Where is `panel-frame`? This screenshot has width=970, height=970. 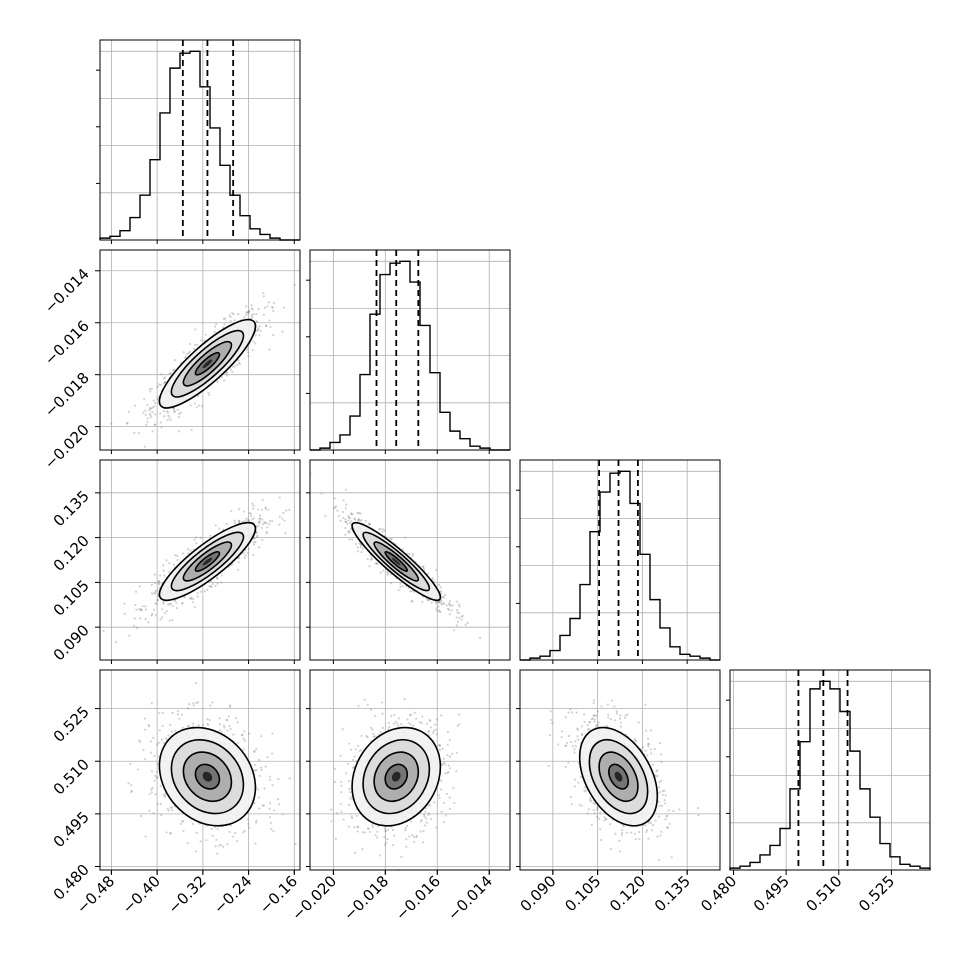 panel-frame is located at coordinates (200, 560).